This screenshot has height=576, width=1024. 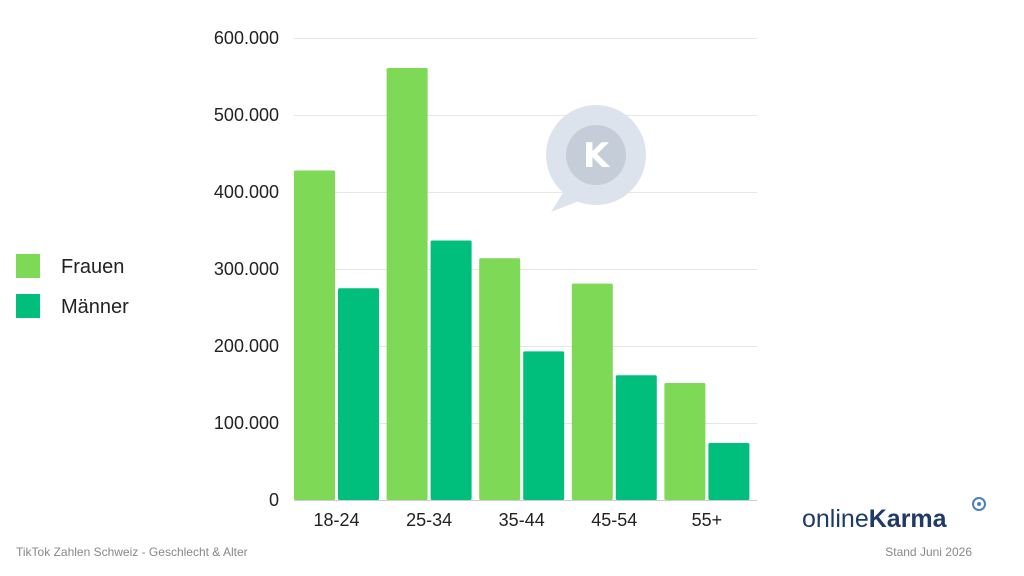 What do you see at coordinates (72, 286) in the screenshot?
I see `legend: Frauen Männer` at bounding box center [72, 286].